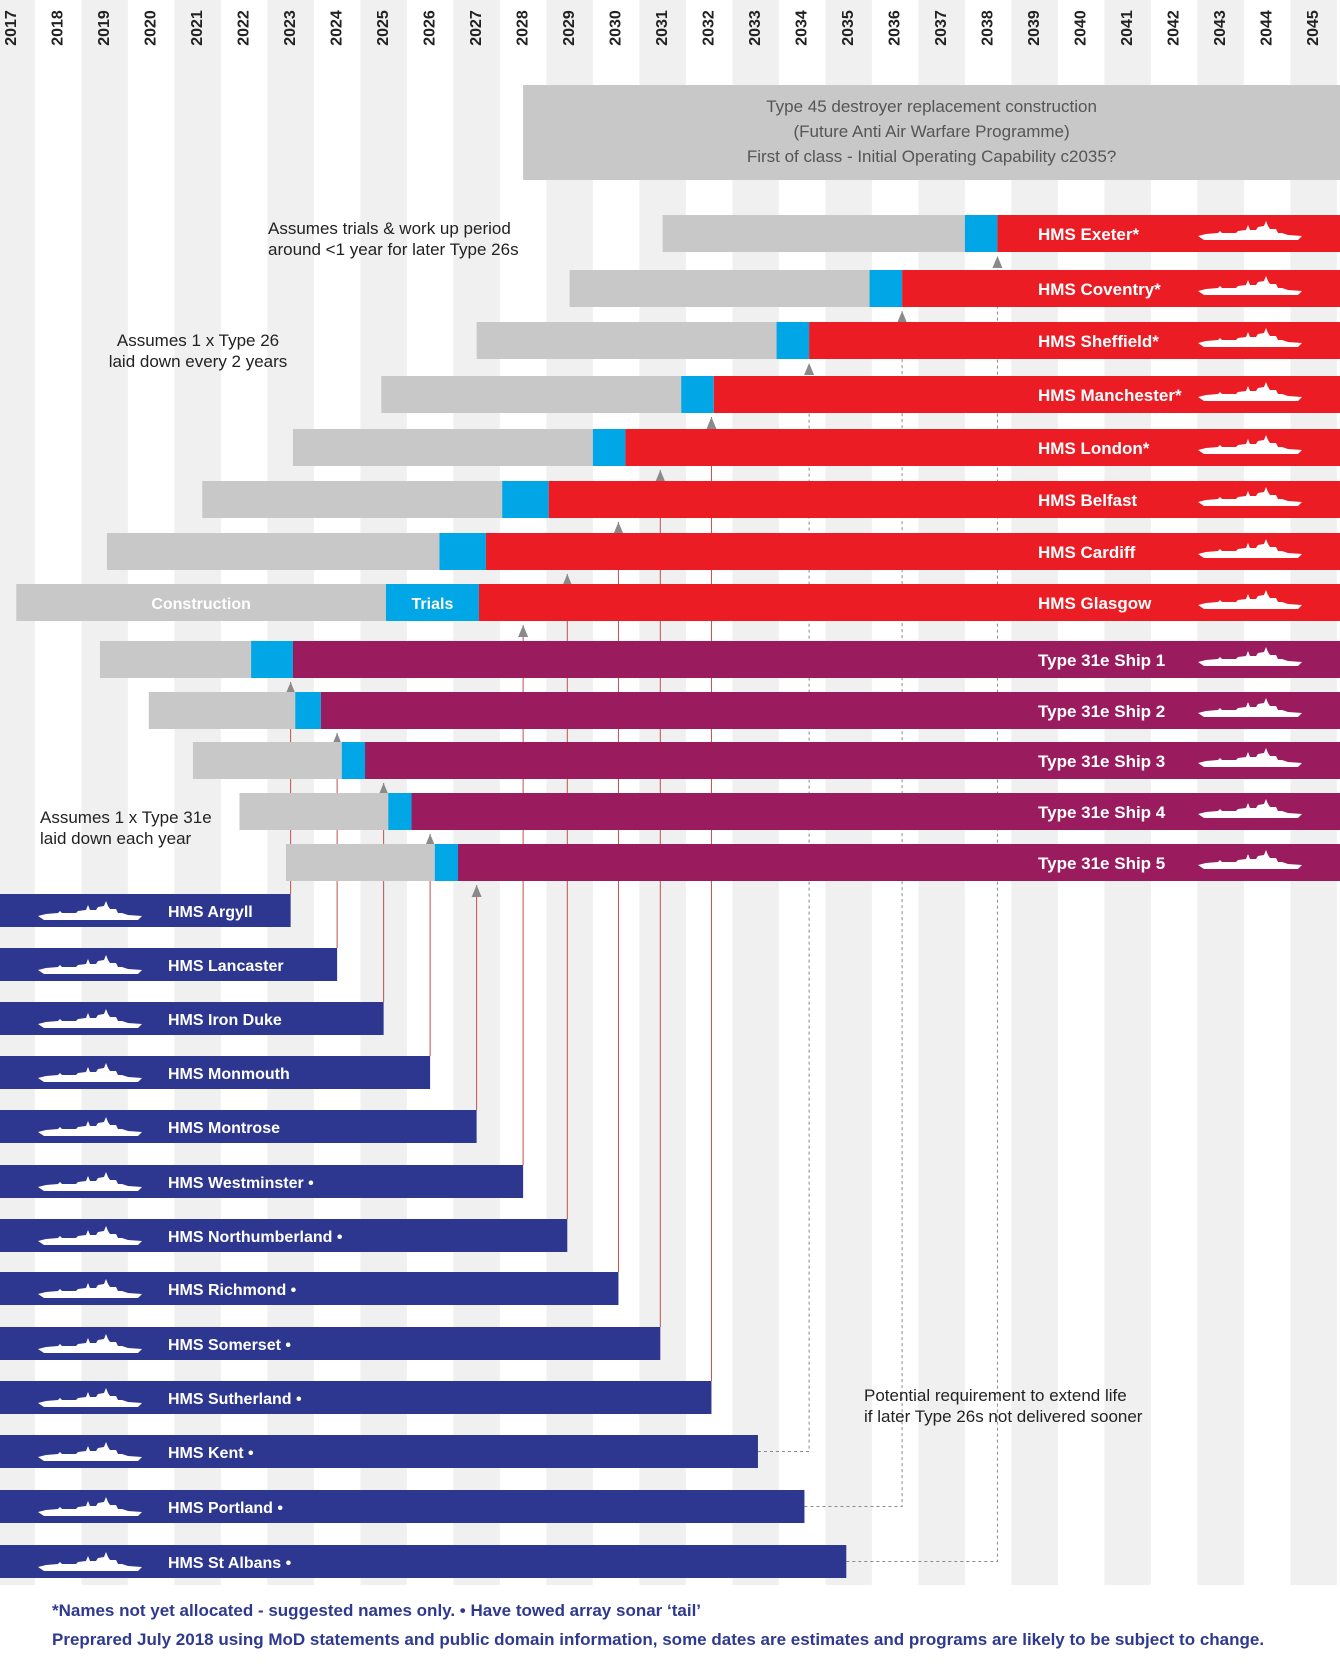  Describe the element at coordinates (941, 28) in the screenshot. I see `year-label: 2037` at that location.